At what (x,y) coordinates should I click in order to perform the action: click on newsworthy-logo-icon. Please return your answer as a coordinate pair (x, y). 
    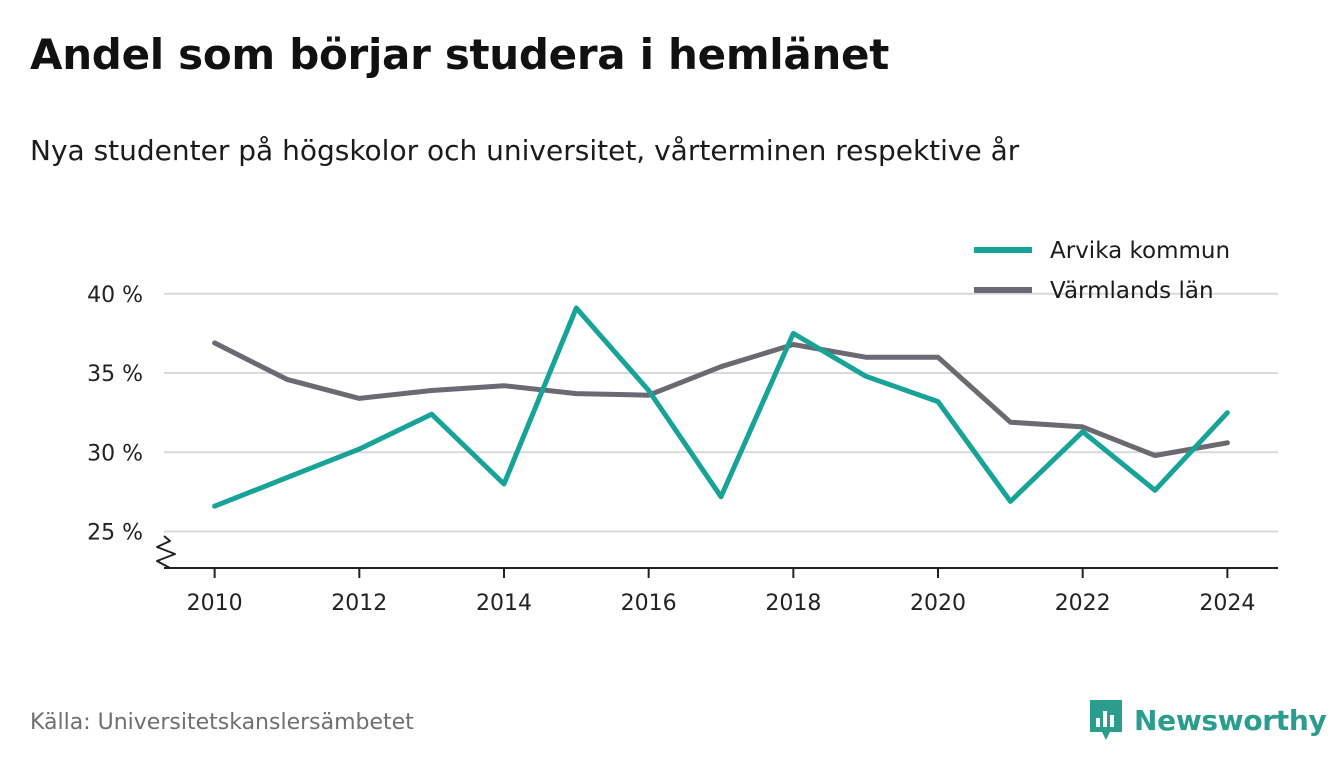
    Looking at the image, I should click on (1106, 720).